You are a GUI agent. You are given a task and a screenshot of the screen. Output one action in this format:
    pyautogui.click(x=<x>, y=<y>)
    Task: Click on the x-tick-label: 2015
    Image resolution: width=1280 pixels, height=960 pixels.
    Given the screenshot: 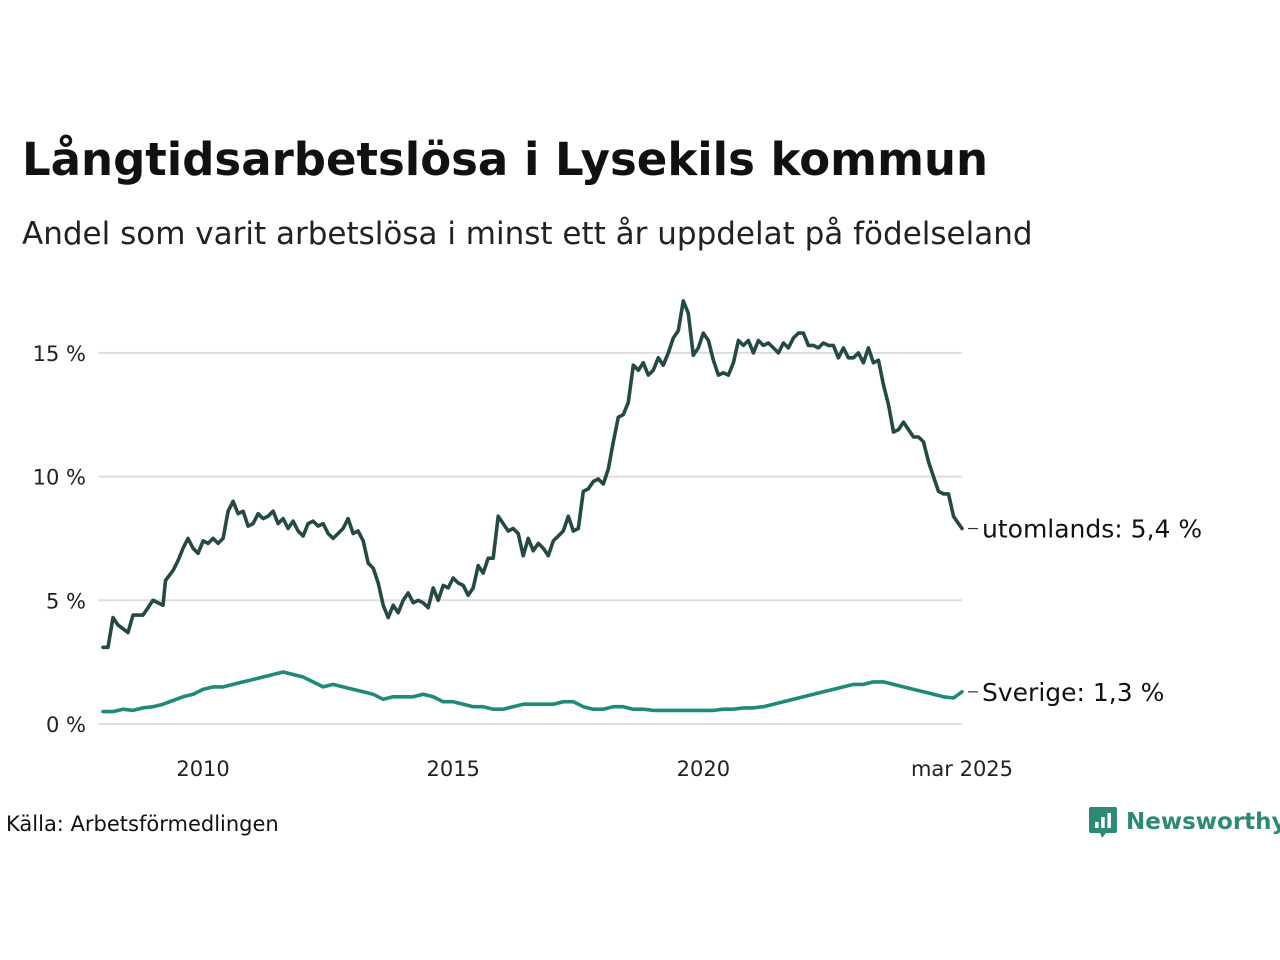 What is the action you would take?
    pyautogui.click(x=452, y=769)
    